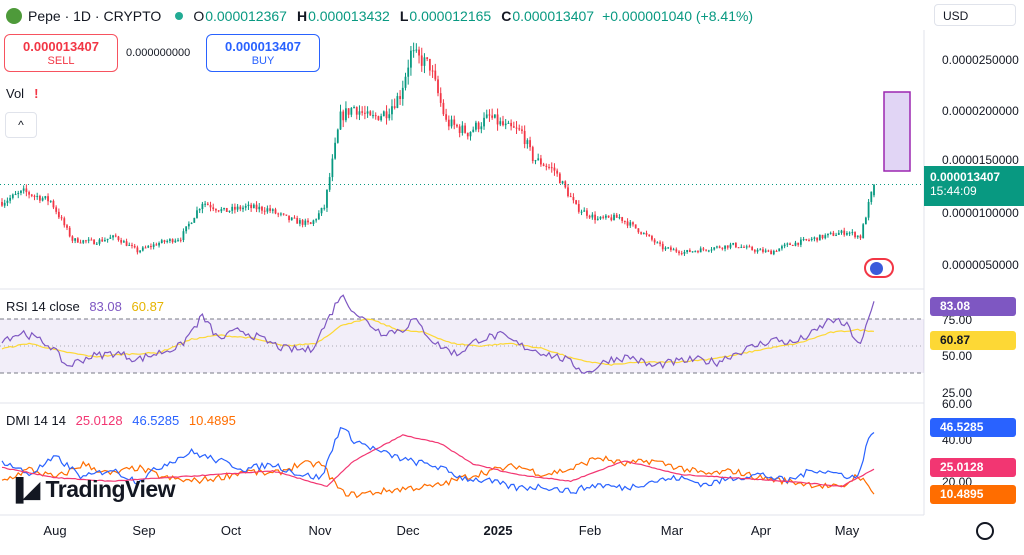 This screenshot has height=555, width=1024. I want to click on symbol-title: Pepe · 1D · CRYPTO, so click(95, 16).